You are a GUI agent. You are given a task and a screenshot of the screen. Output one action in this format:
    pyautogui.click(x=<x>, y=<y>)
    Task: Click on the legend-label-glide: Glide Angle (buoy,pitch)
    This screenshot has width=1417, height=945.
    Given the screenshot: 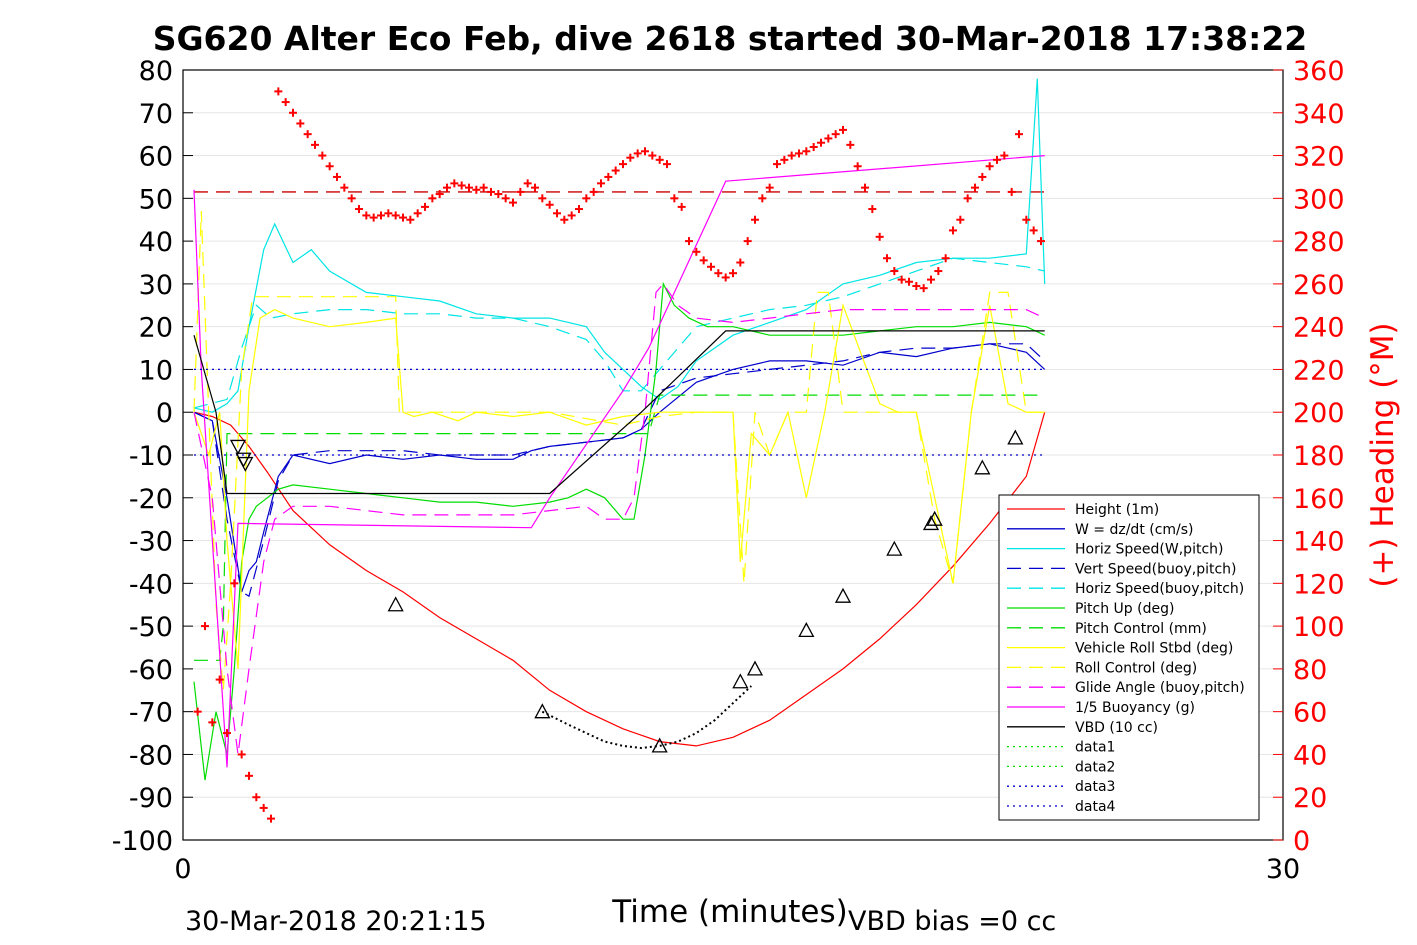 What is the action you would take?
    pyautogui.click(x=1160, y=688)
    